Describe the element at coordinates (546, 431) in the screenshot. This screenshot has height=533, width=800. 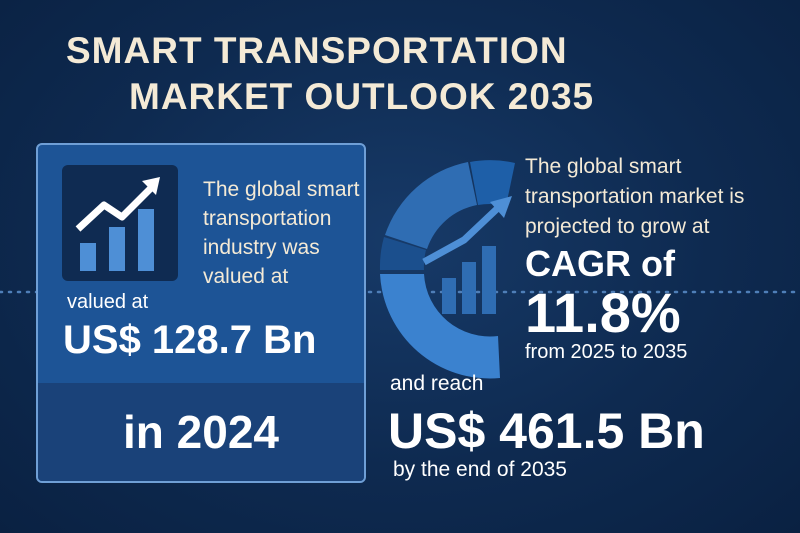
I see `reach-value: US$ 461.5 Bn` at that location.